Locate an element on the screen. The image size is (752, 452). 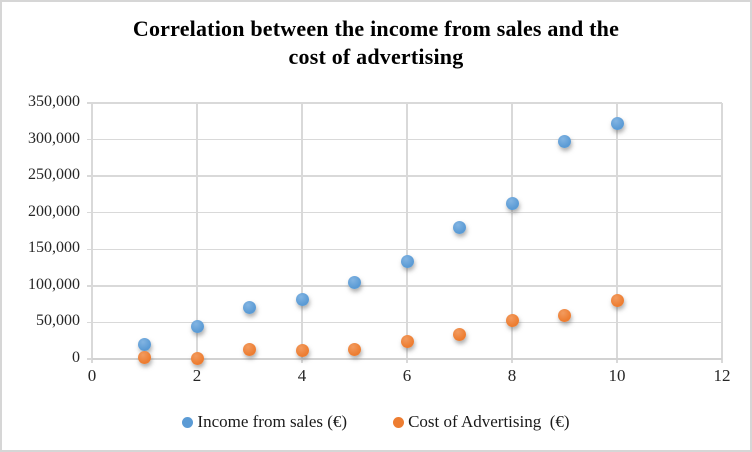
y-tick-label: 300,000 is located at coordinates (54, 138).